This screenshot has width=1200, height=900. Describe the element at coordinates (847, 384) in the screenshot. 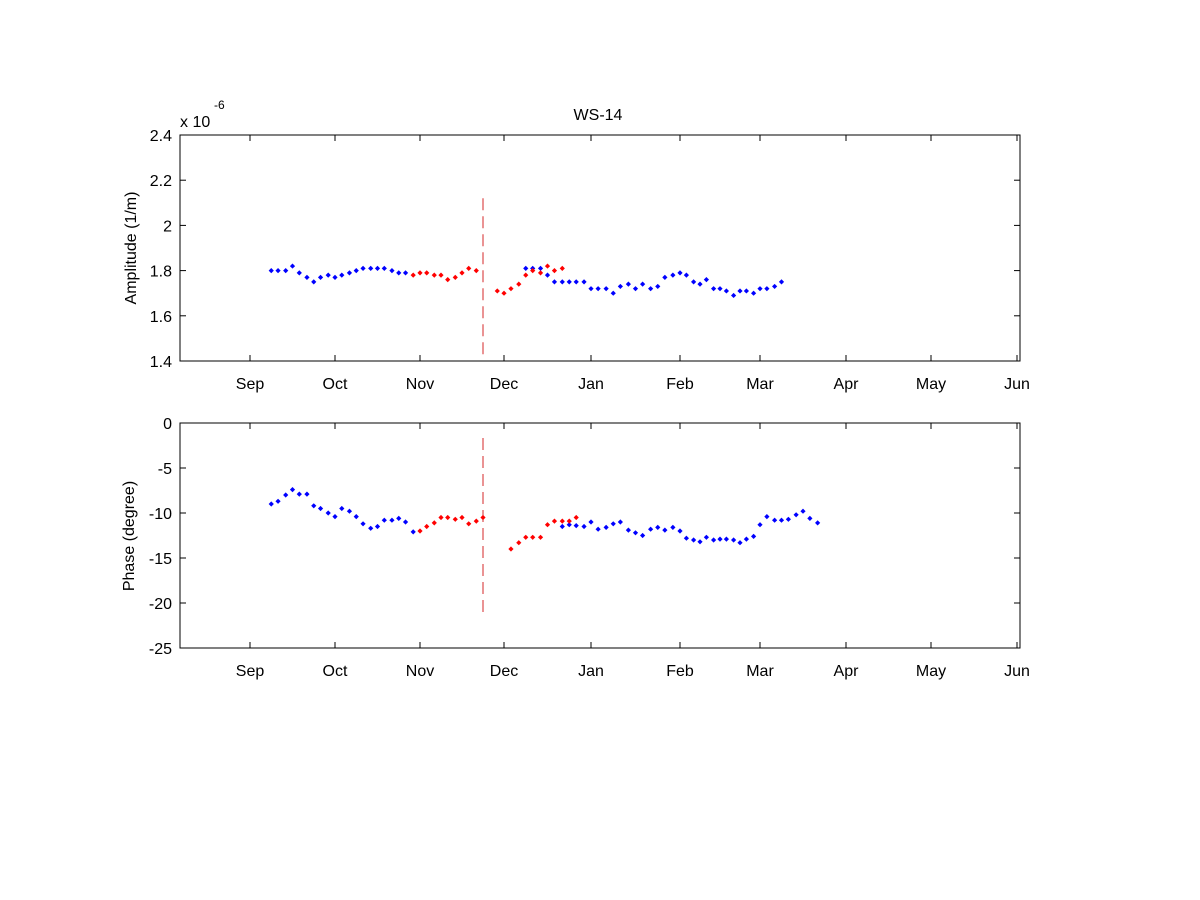

I see `x-tick-label-apr: Apr` at that location.